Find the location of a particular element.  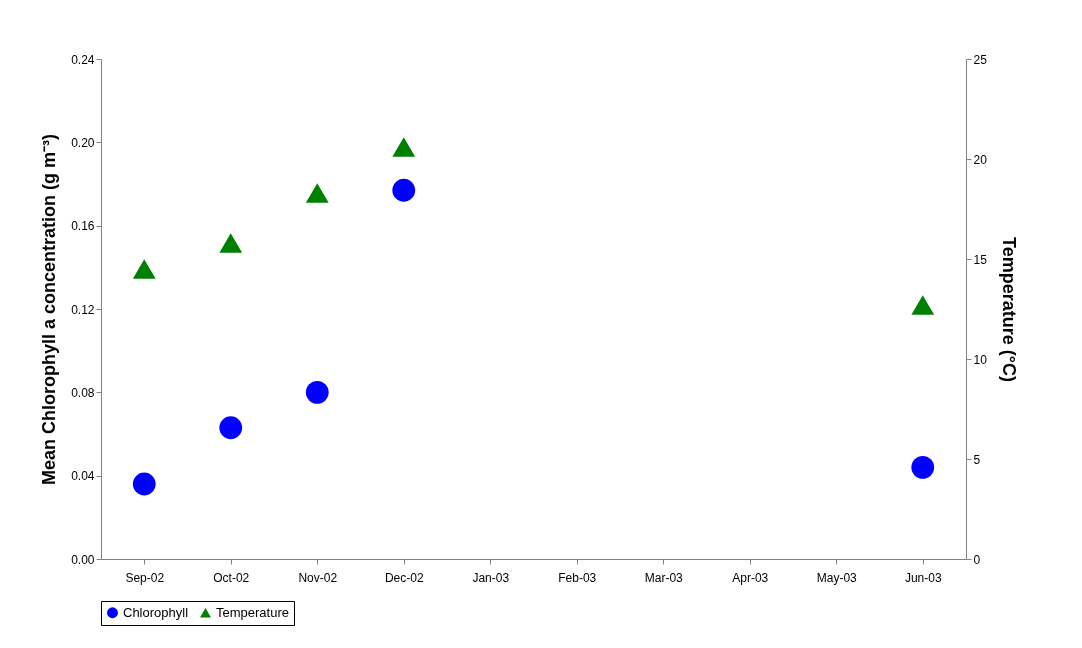

y2-axis-title: Temperature (°C) is located at coordinates (1008, 309).